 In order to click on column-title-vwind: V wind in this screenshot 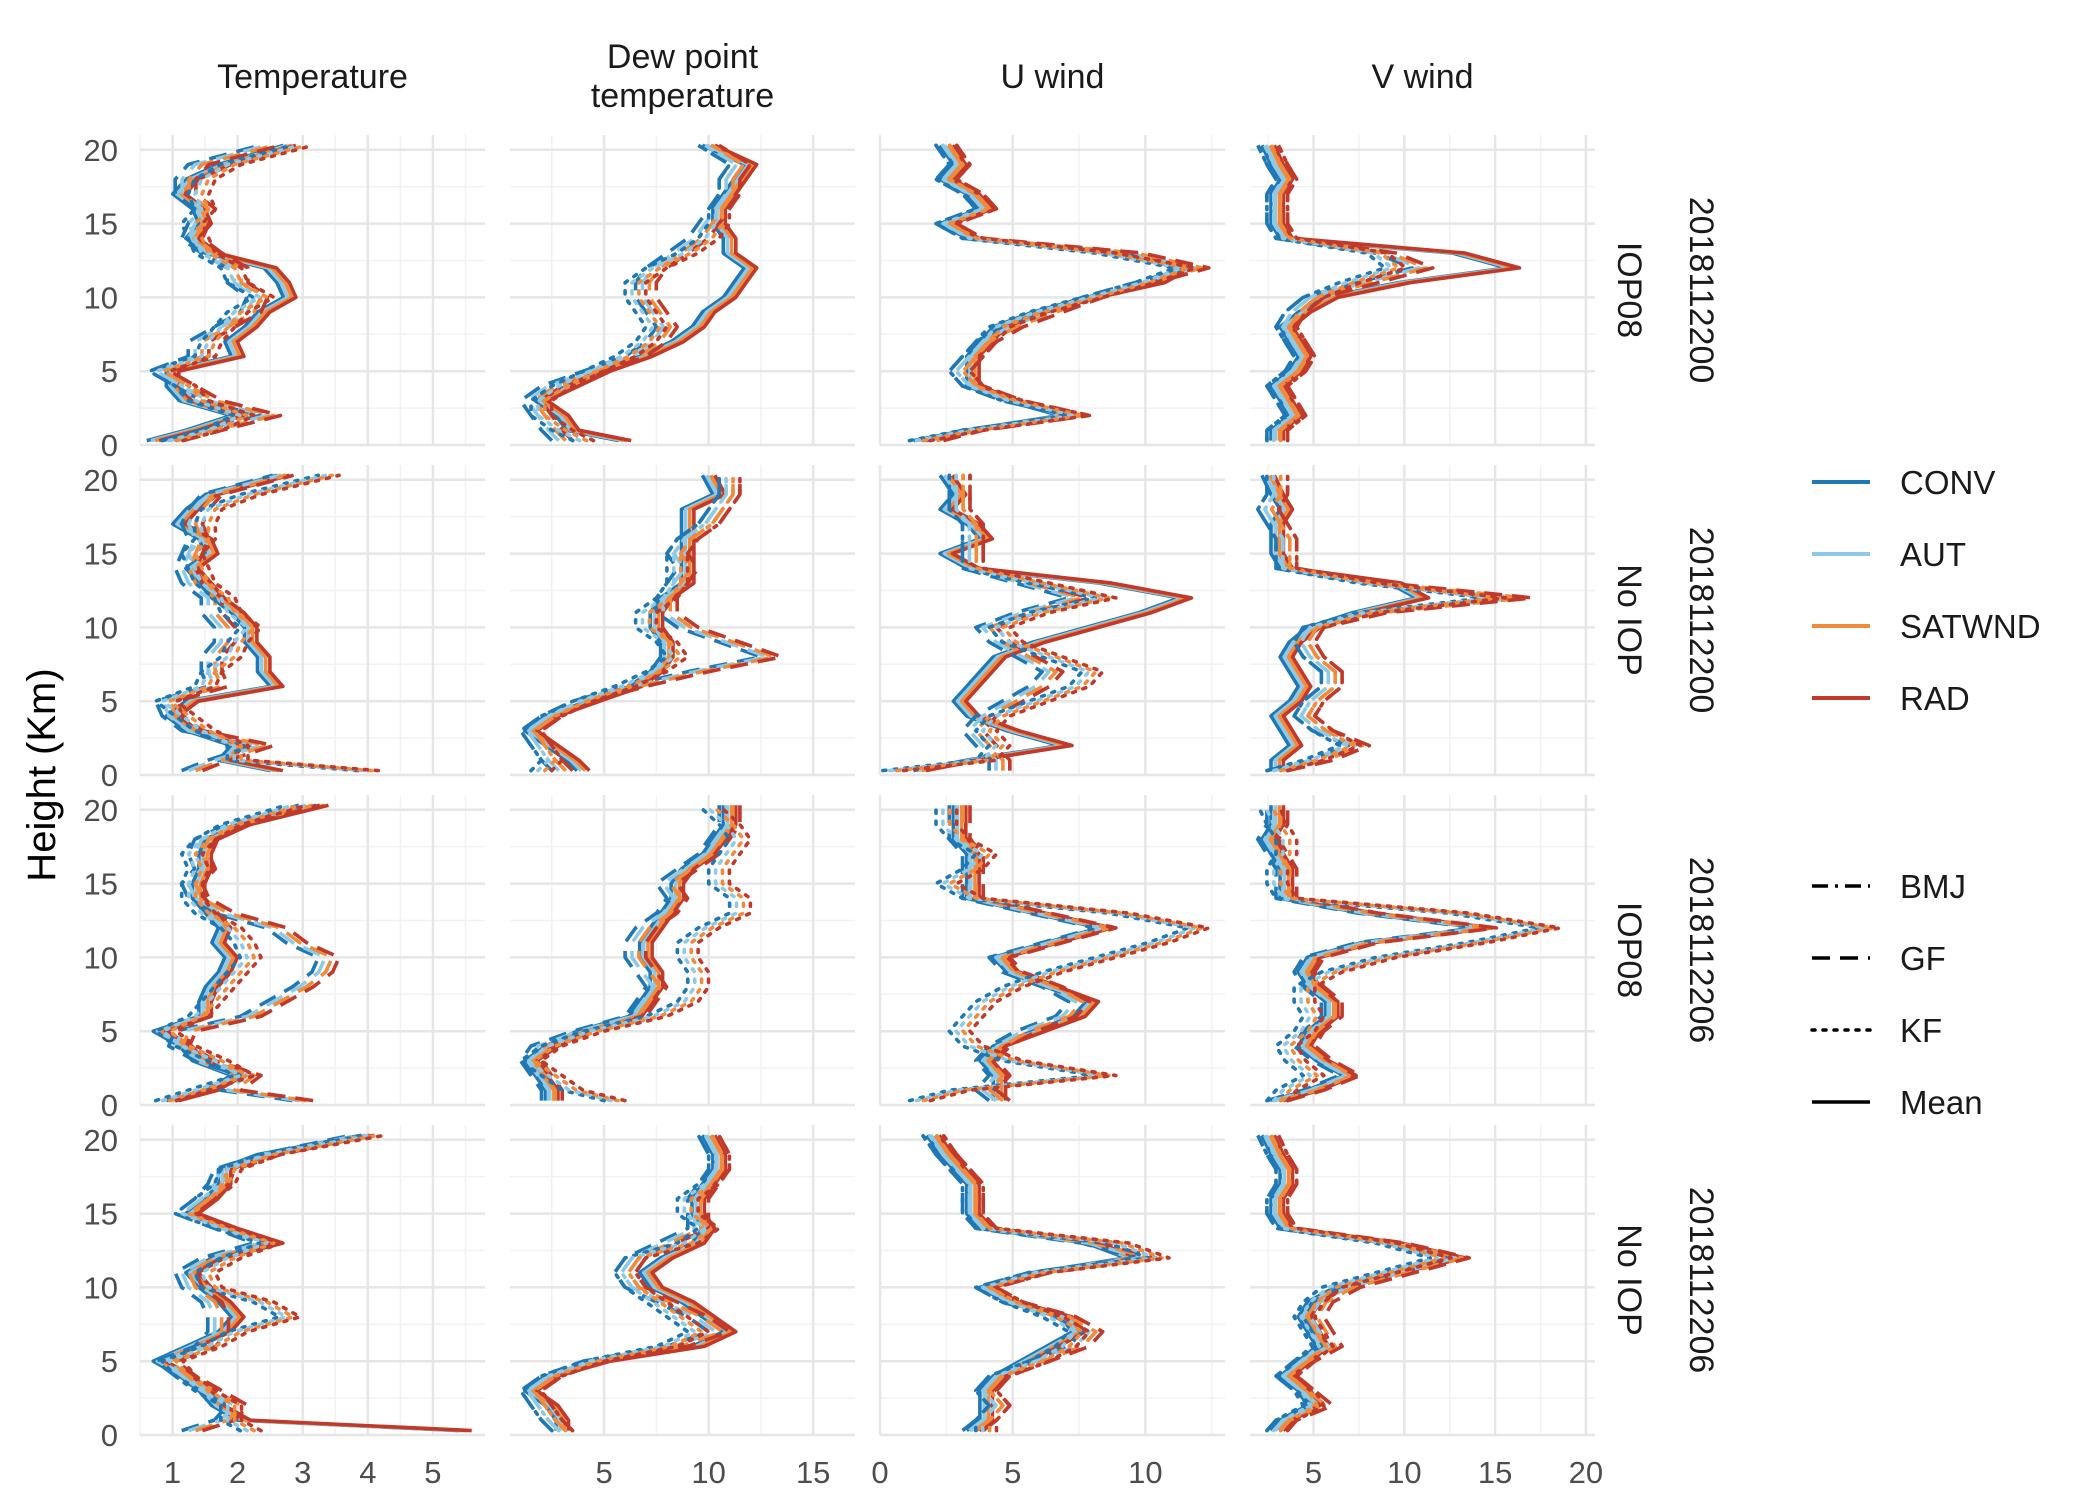, I will do `click(1422, 77)`.